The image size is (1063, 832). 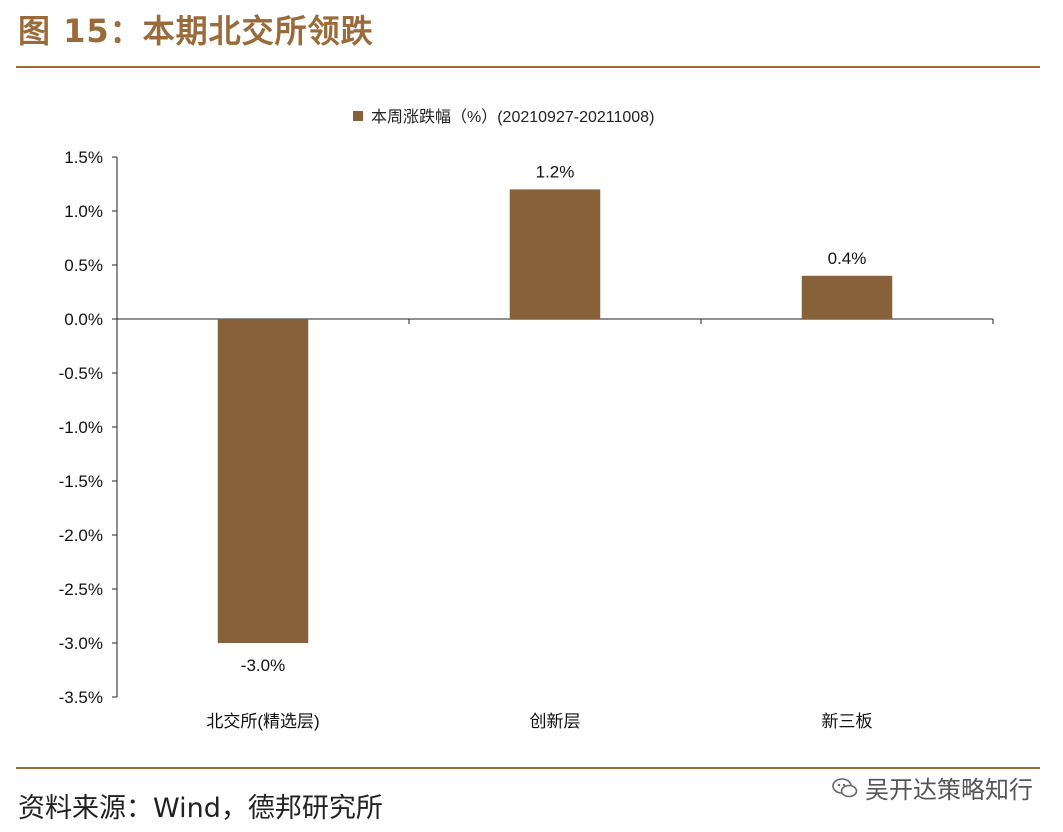 I want to click on x-tick-label: 新三板, so click(x=847, y=721).